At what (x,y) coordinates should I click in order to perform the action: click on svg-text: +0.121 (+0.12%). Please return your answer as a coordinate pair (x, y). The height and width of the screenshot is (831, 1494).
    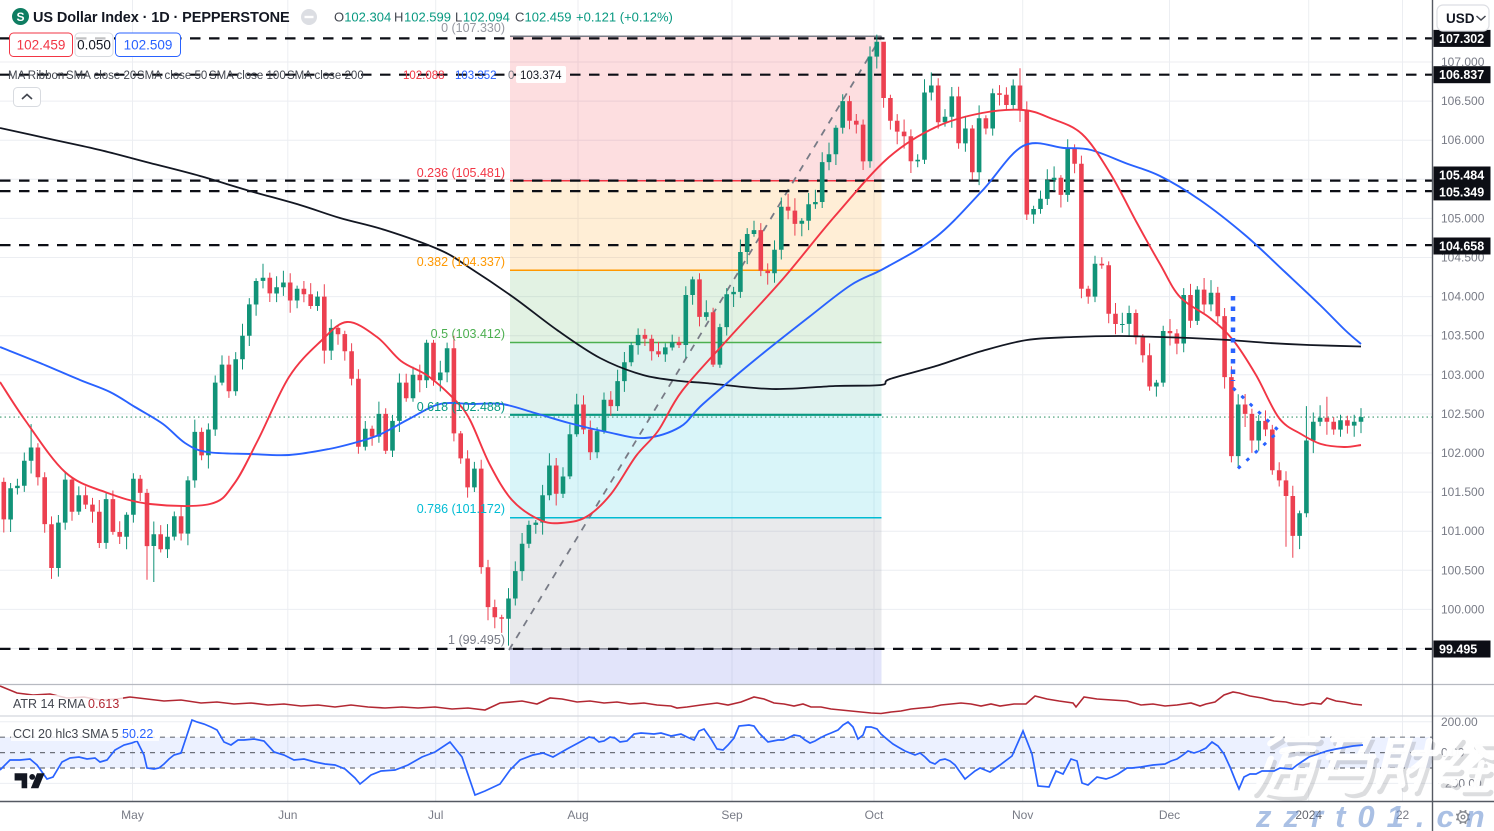
    Looking at the image, I should click on (624, 17).